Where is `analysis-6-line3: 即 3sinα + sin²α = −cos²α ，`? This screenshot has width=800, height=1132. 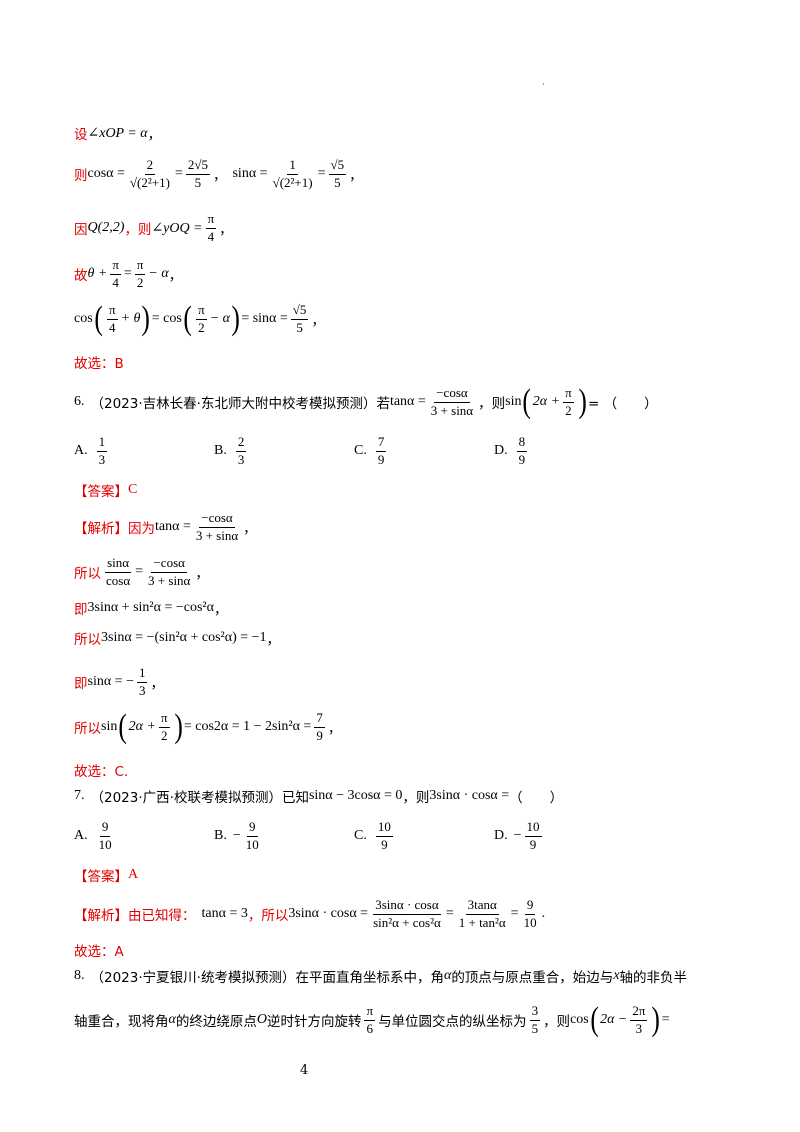 analysis-6-line3: 即 3sinα + sin²α = −cos²α ， is located at coordinates (151, 609).